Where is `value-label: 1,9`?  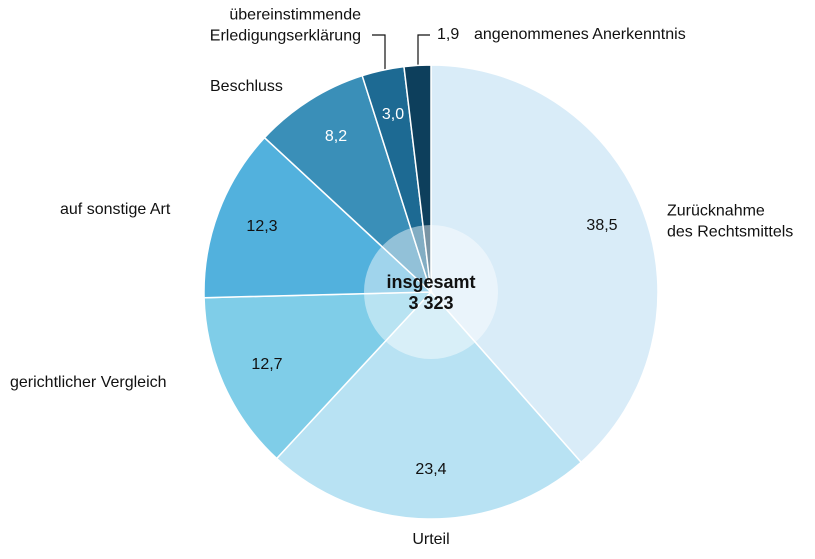
value-label: 1,9 is located at coordinates (448, 34).